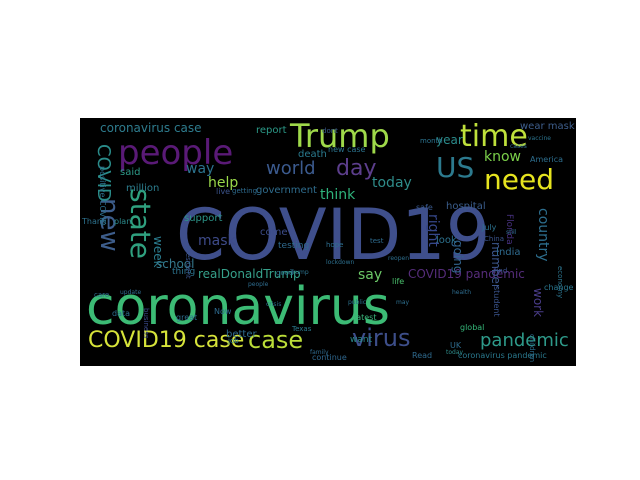 This screenshot has height=480, width=640. I want to click on word-way: way, so click(200, 169).